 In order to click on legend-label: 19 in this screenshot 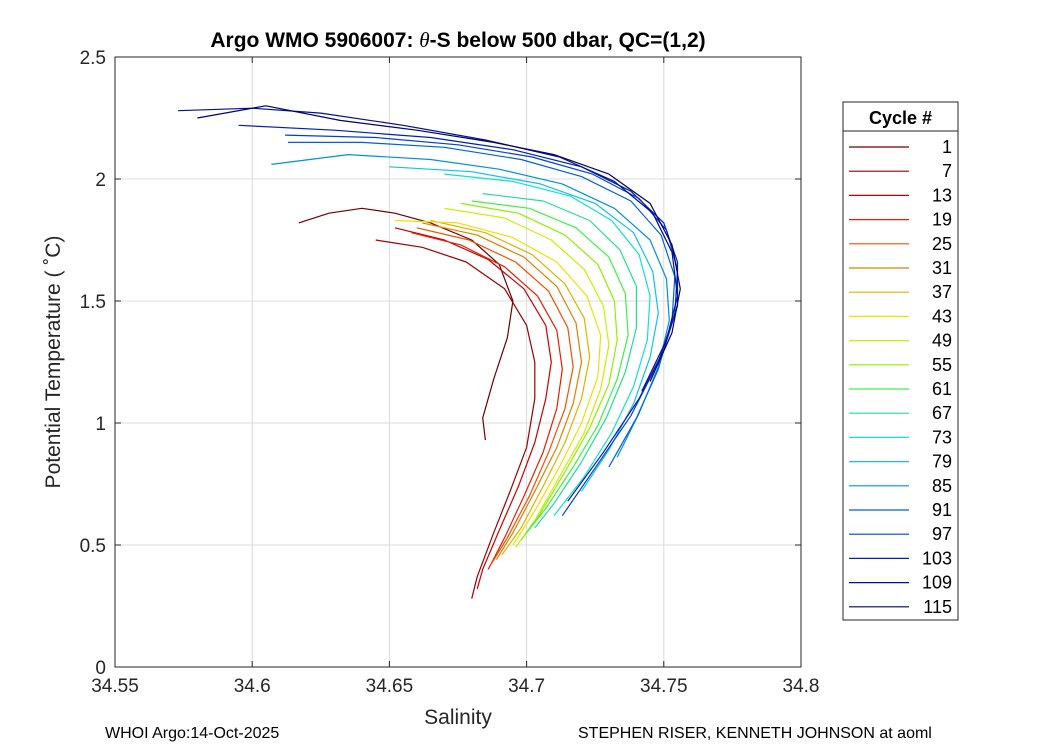, I will do `click(942, 220)`.